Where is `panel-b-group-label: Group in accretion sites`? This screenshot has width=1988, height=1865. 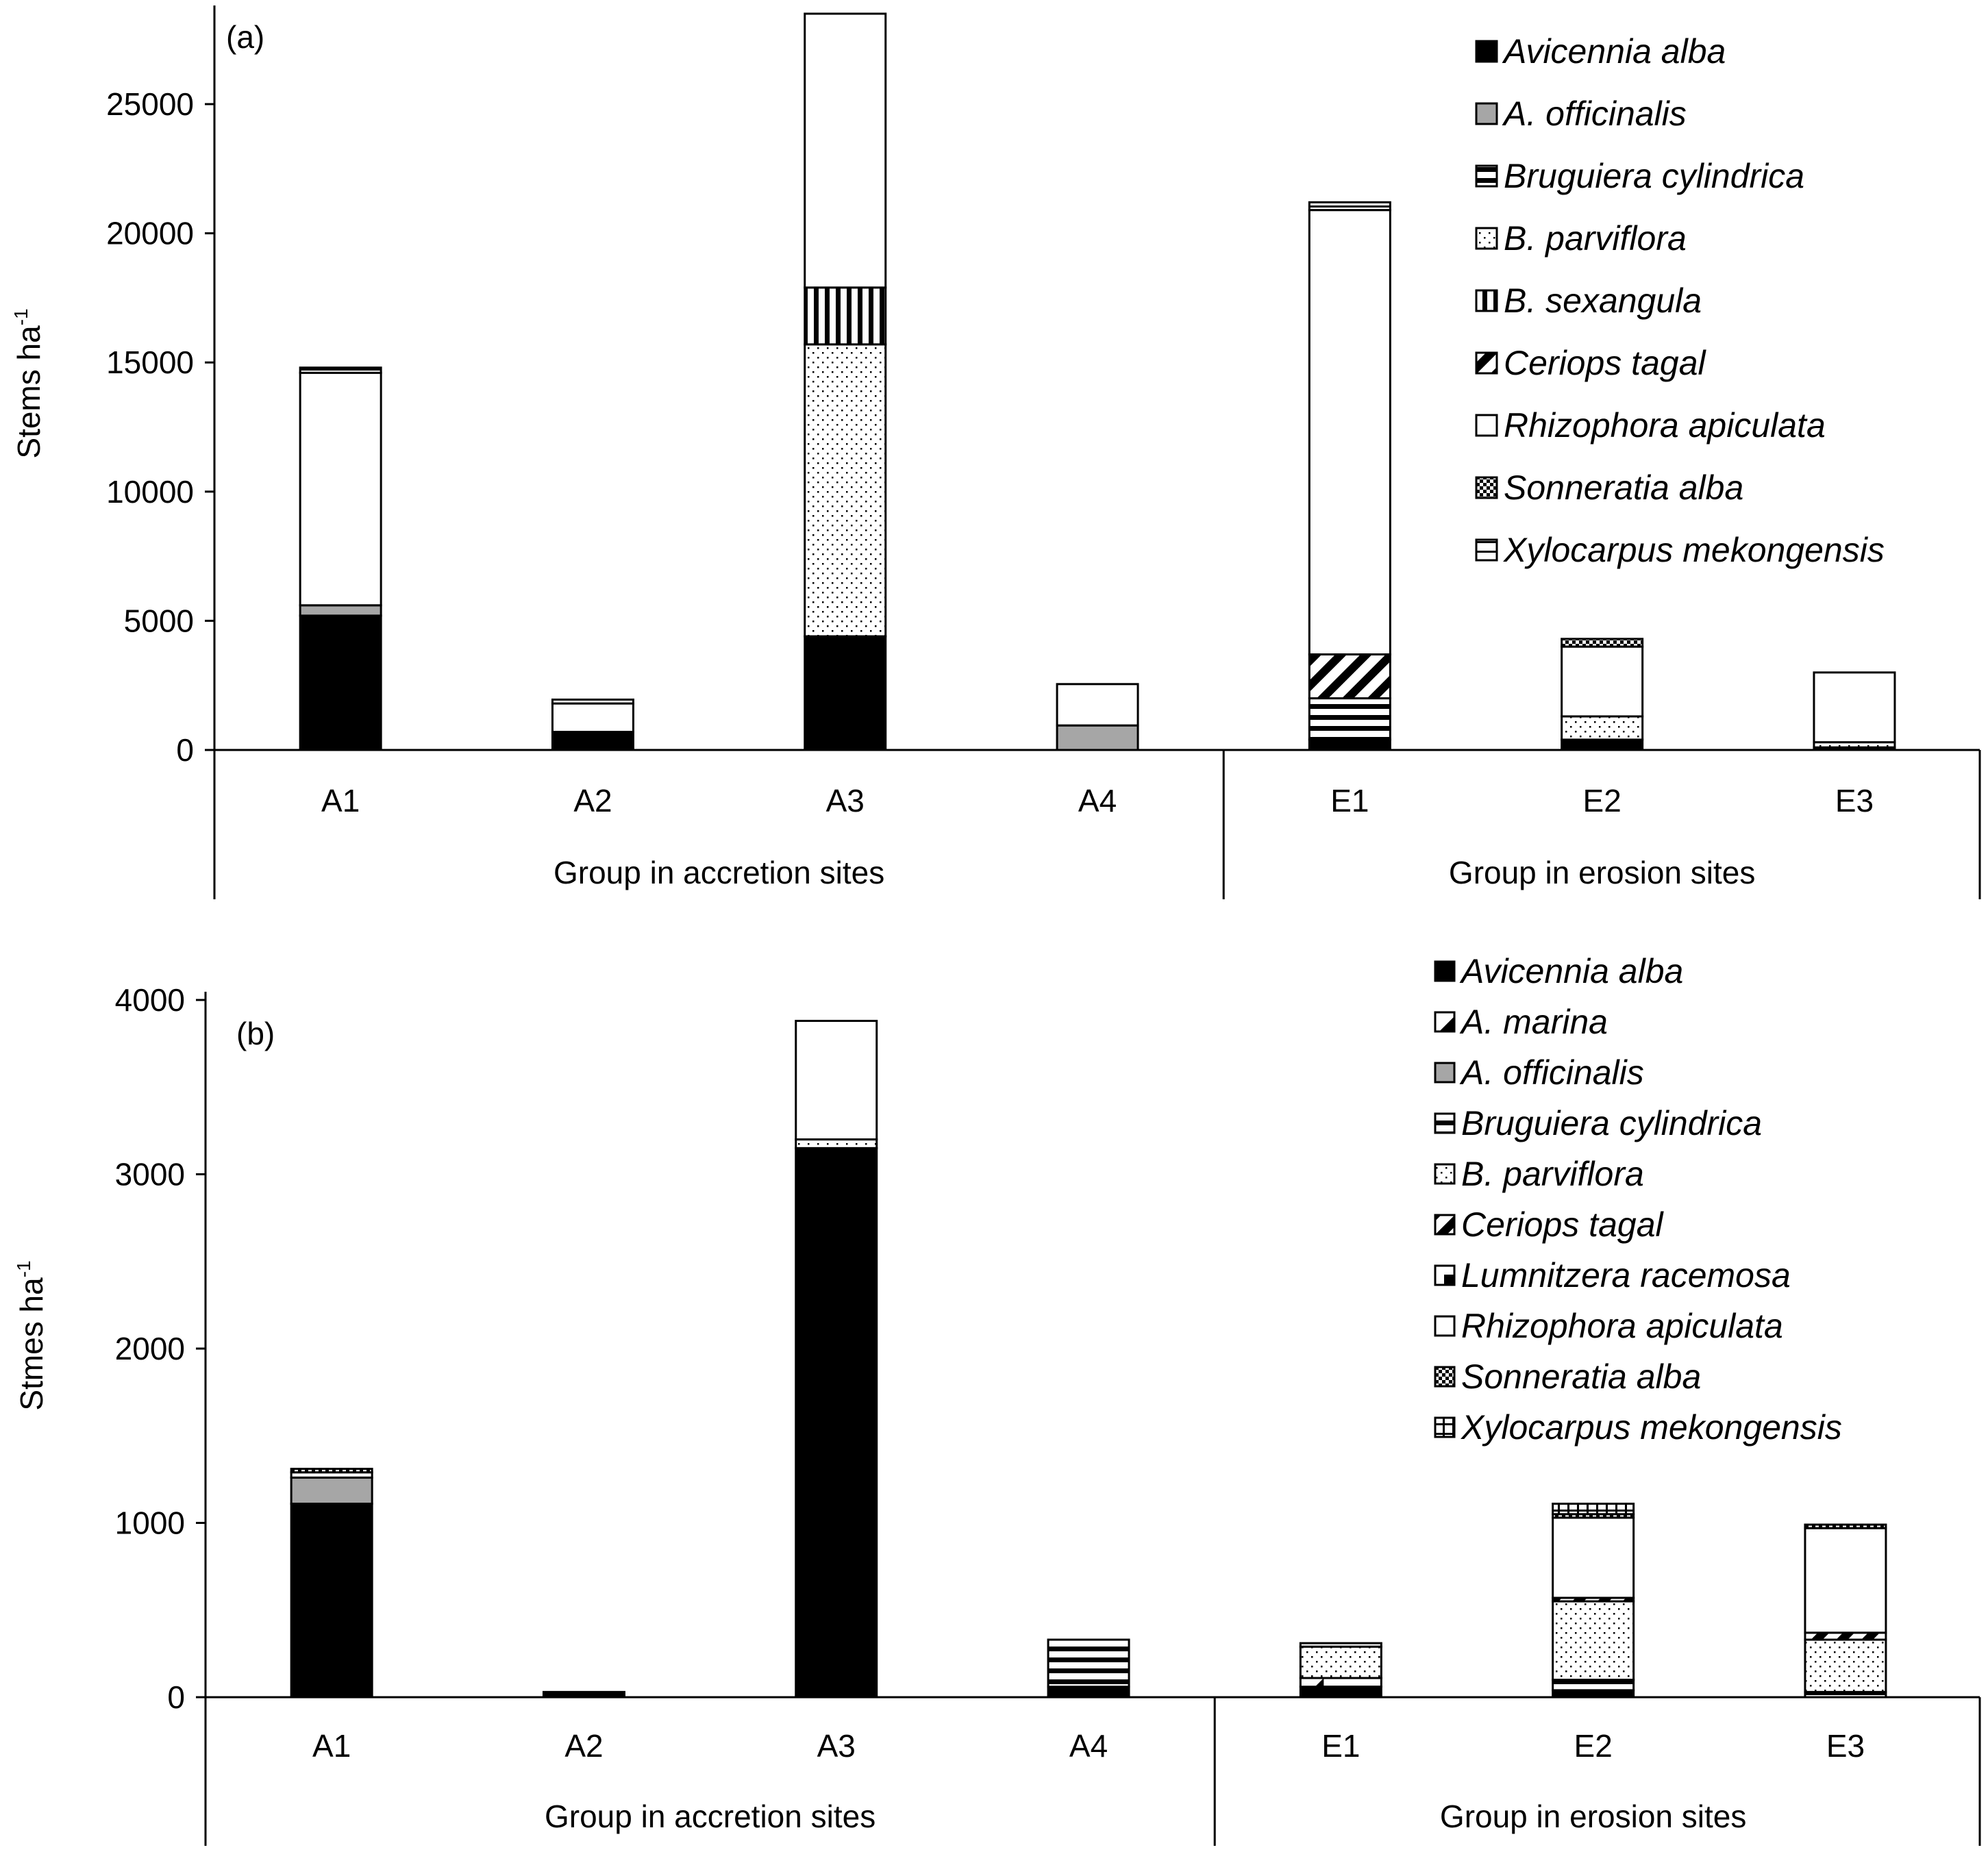 panel-b-group-label: Group in accretion sites is located at coordinates (710, 1816).